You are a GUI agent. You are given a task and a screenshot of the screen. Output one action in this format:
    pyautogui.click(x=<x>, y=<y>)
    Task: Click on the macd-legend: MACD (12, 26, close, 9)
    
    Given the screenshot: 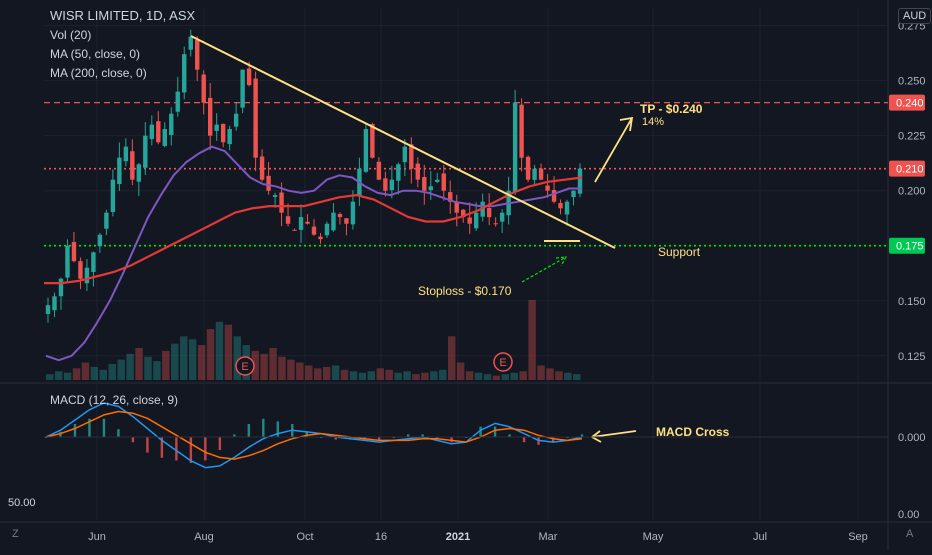 What is the action you would take?
    pyautogui.click(x=114, y=400)
    